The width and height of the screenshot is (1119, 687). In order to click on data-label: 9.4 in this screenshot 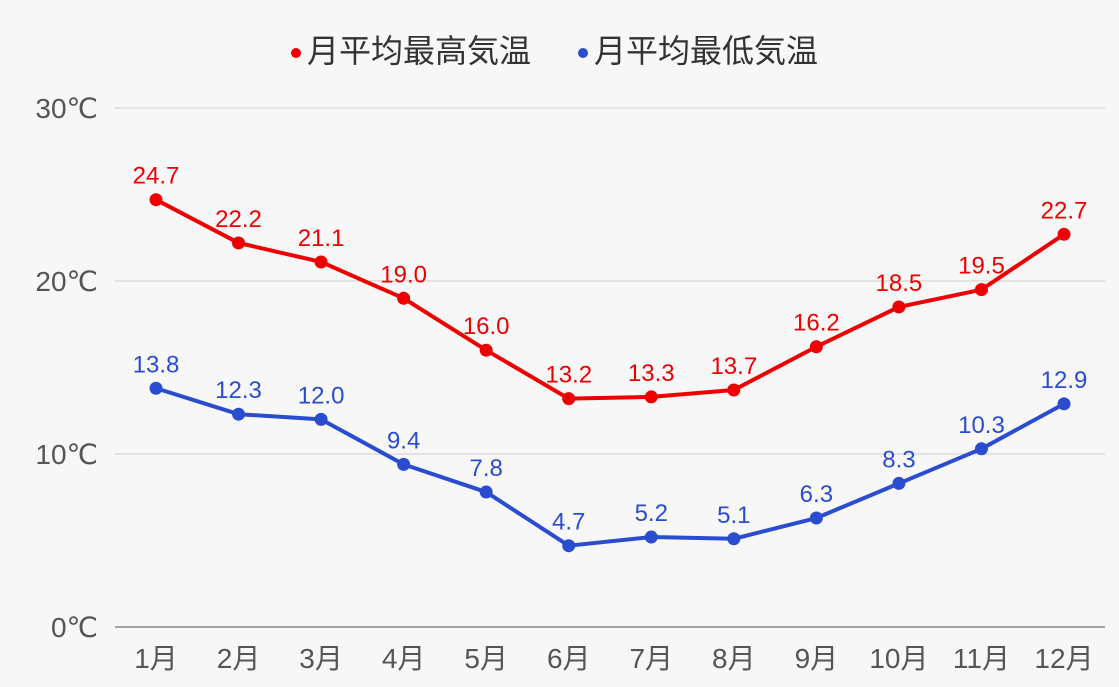, I will do `click(403, 440)`.